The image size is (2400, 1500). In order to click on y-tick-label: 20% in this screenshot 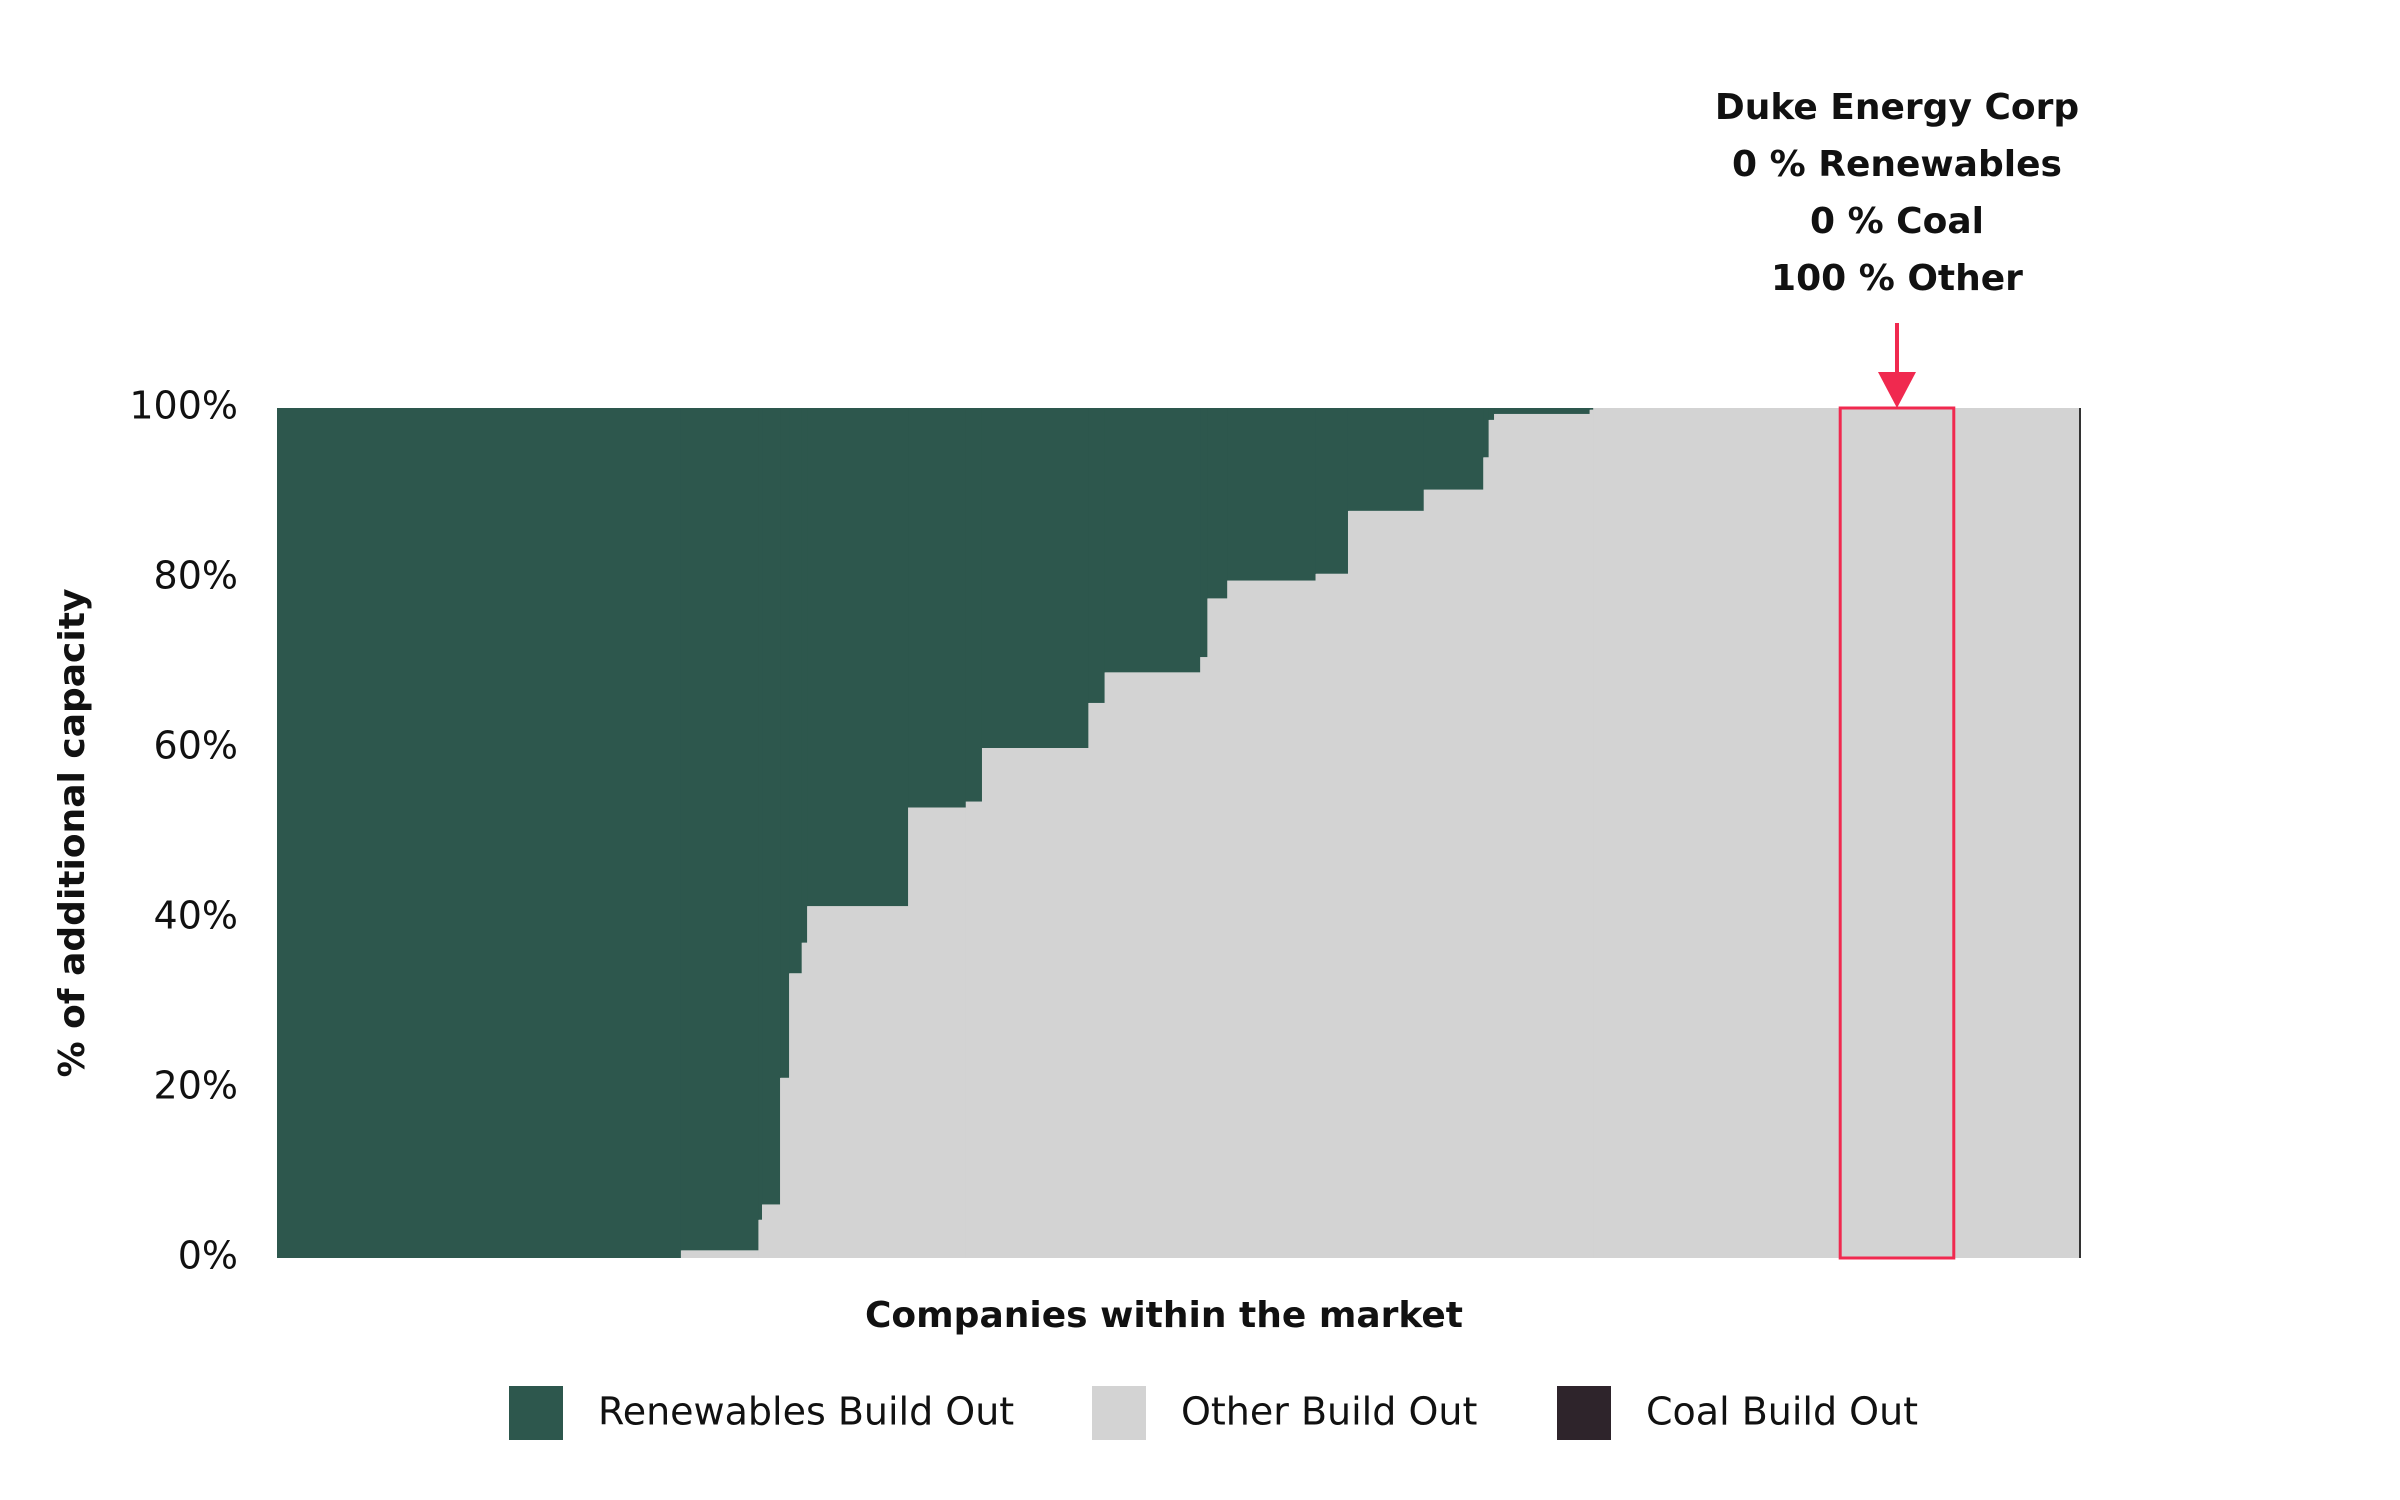, I will do `click(196, 1086)`.